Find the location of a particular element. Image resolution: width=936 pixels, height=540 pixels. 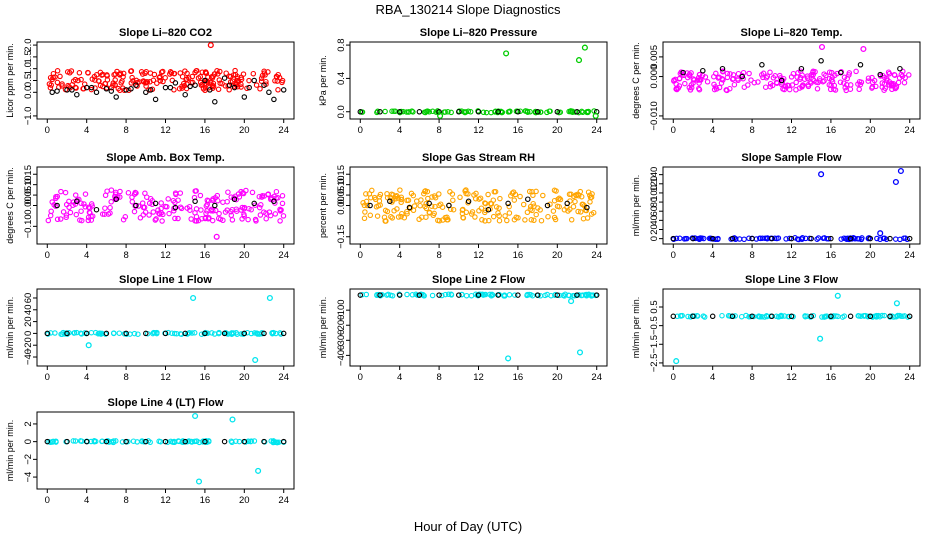

x-tick-label: 24 is located at coordinates (596, 130).